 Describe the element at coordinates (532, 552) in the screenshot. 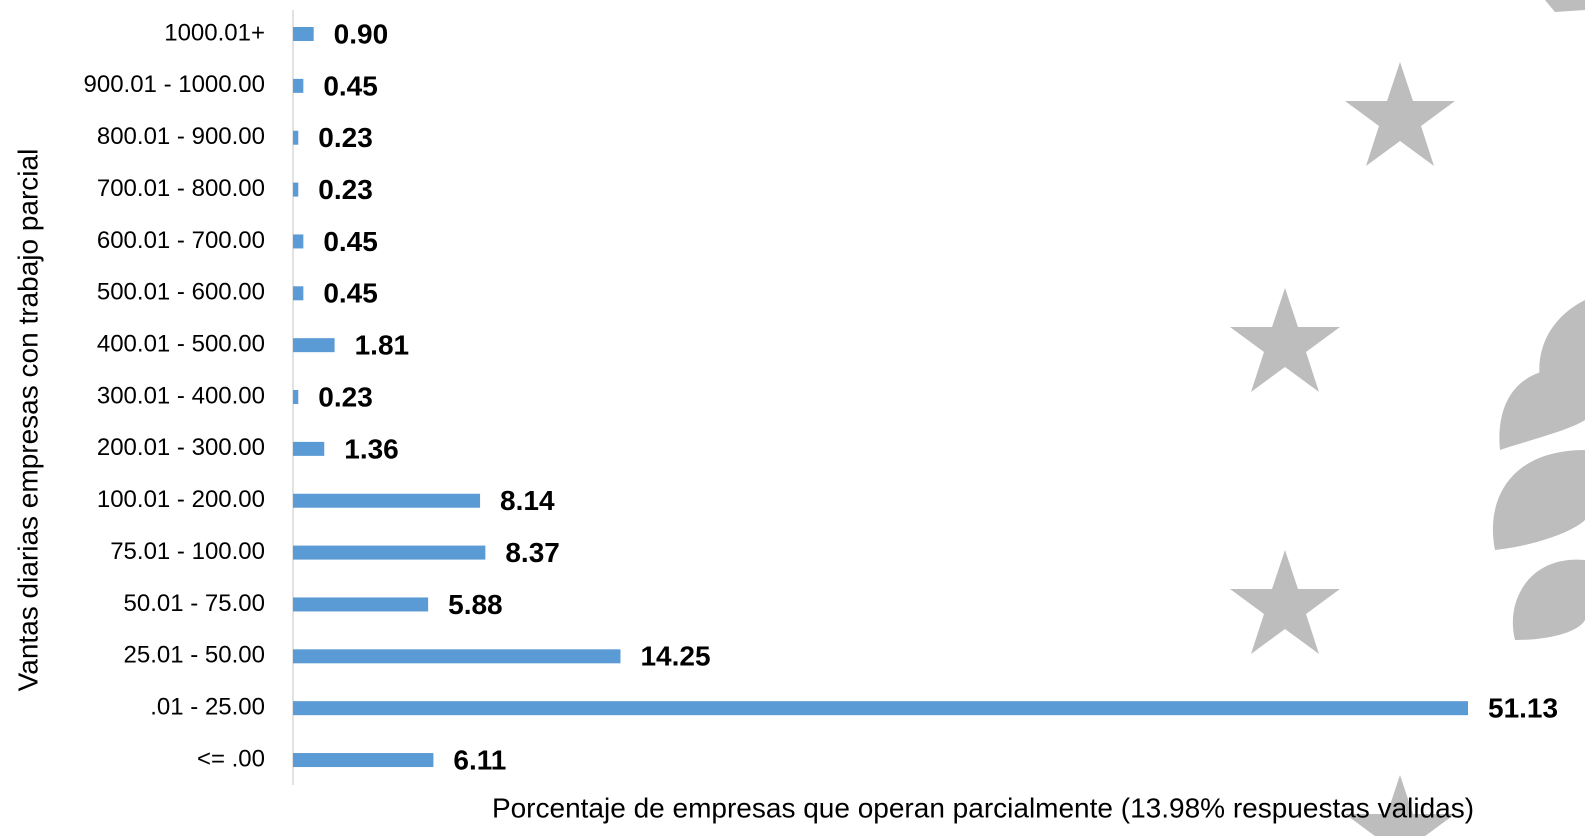

I see `value-label: 8.37` at that location.